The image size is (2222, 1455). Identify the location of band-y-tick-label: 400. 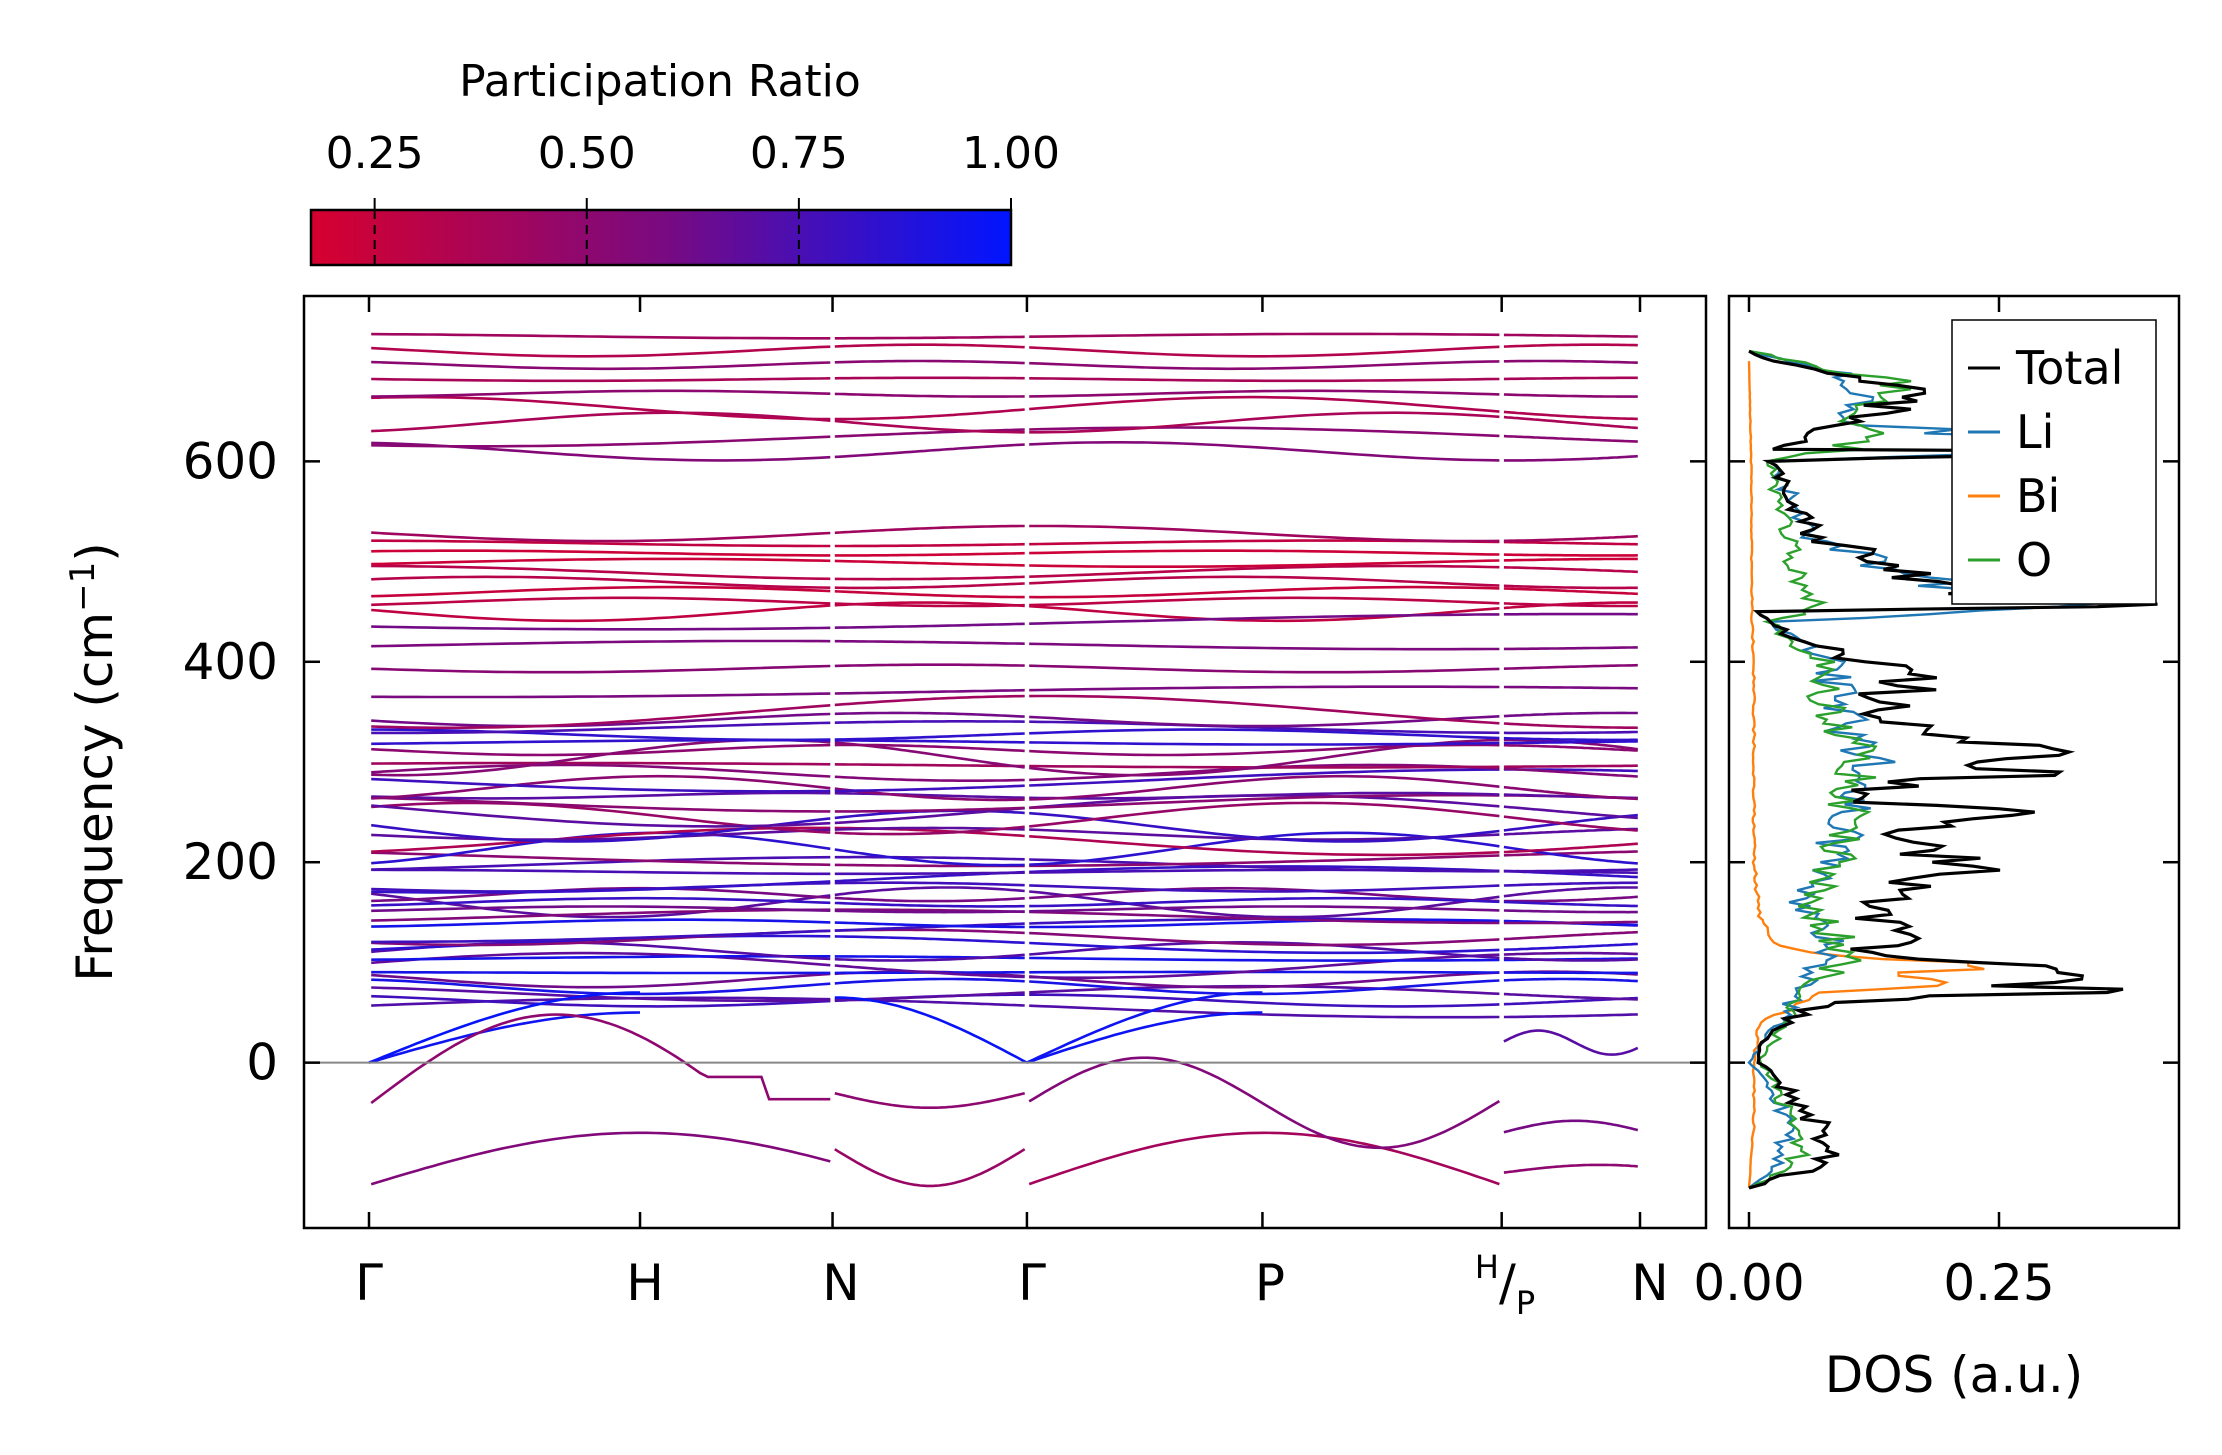
(230, 662).